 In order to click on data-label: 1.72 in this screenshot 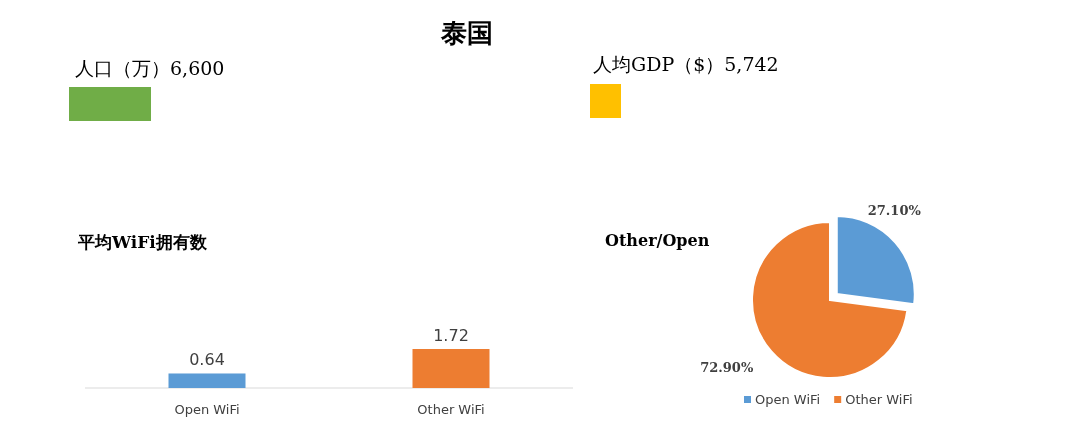, I will do `click(451, 335)`.